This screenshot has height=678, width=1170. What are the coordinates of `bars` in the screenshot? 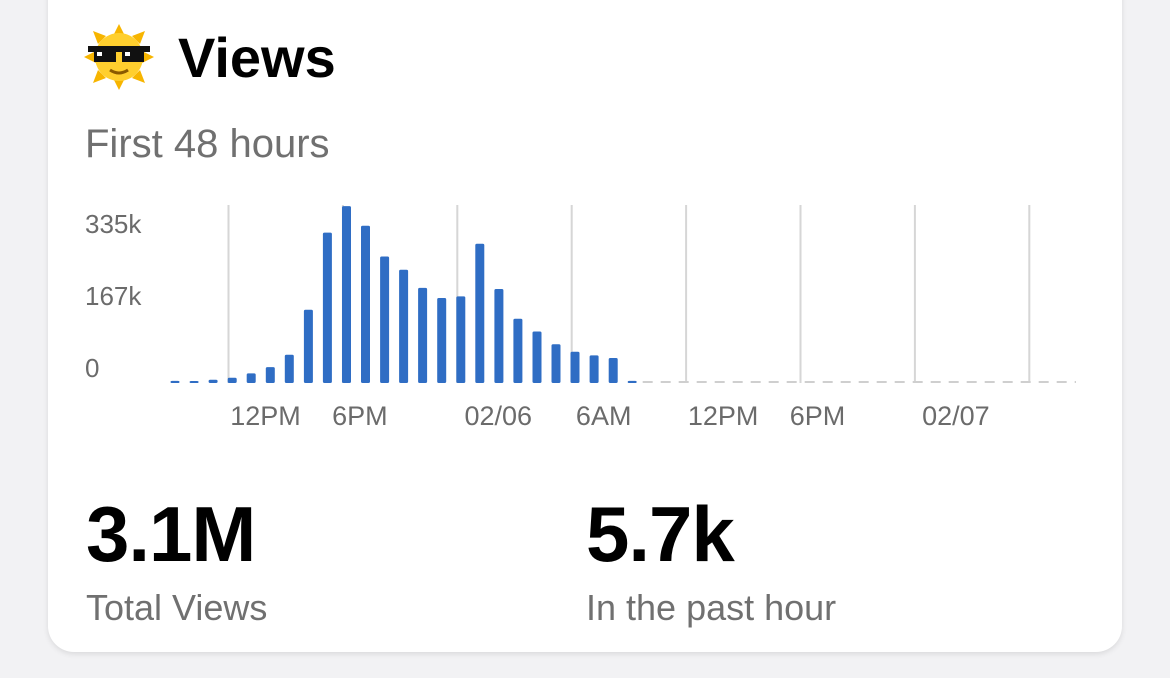 It's located at (403, 294).